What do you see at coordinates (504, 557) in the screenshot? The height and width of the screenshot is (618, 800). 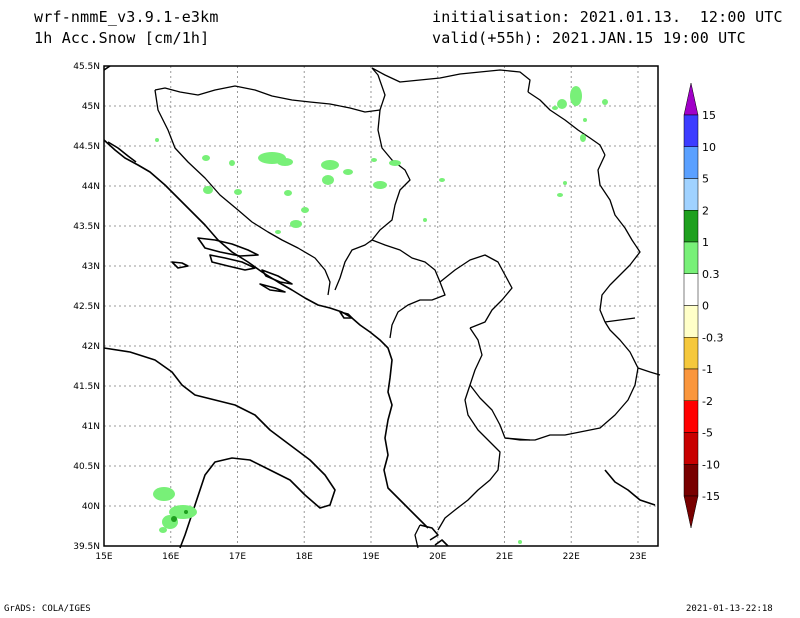 I see `x-tick-label: 21E` at bounding box center [504, 557].